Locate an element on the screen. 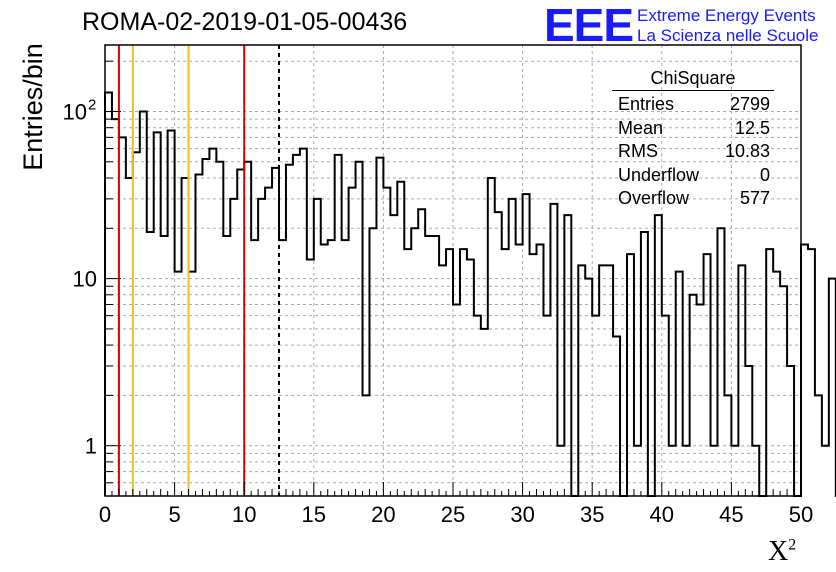  stats-label: RMS is located at coordinates (638, 151).